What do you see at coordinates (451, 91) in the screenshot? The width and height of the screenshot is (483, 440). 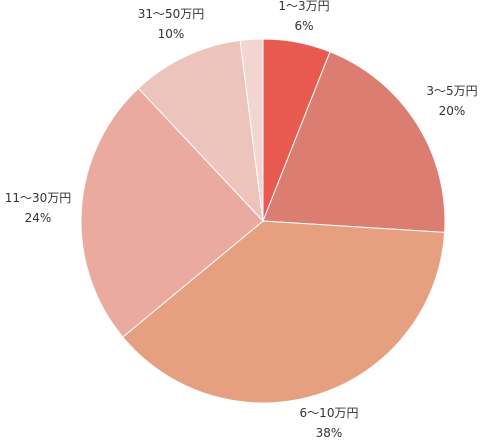 I see `slice-label-2: 3〜5万円` at bounding box center [451, 91].